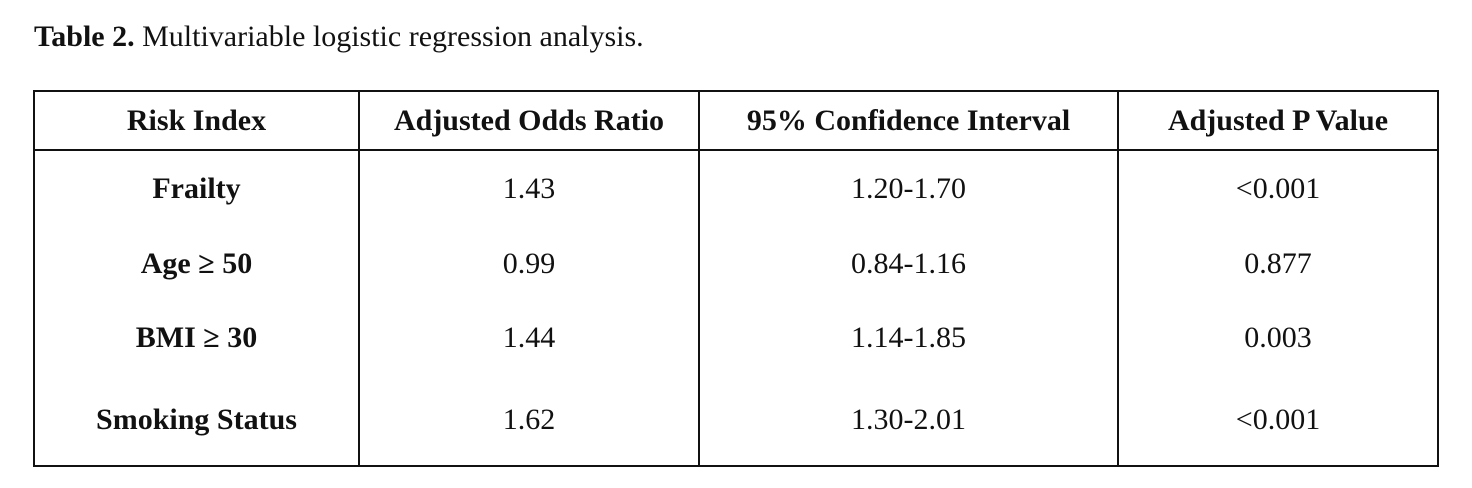 The width and height of the screenshot is (1472, 488). What do you see at coordinates (908, 120) in the screenshot?
I see `header-confidence-interval: 95% Confidence Interval` at bounding box center [908, 120].